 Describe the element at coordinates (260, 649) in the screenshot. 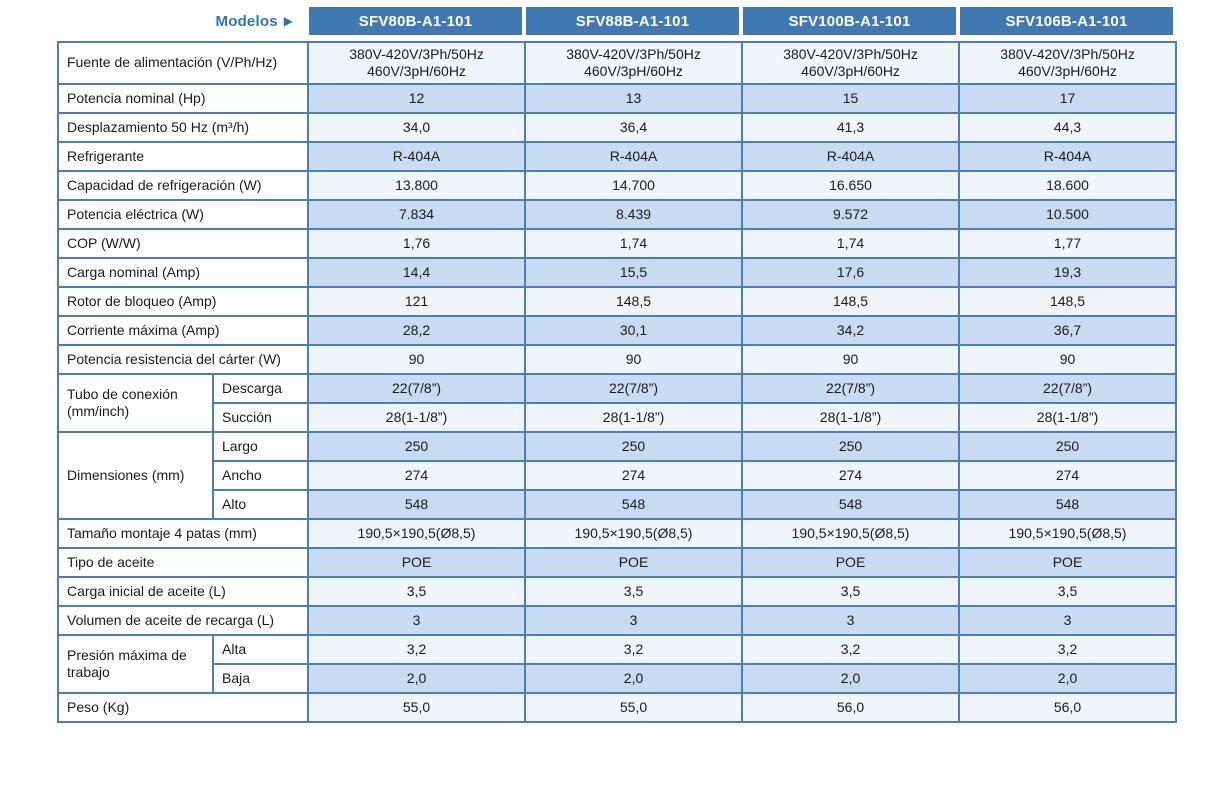

I see `row-sub-label: Alta` at that location.